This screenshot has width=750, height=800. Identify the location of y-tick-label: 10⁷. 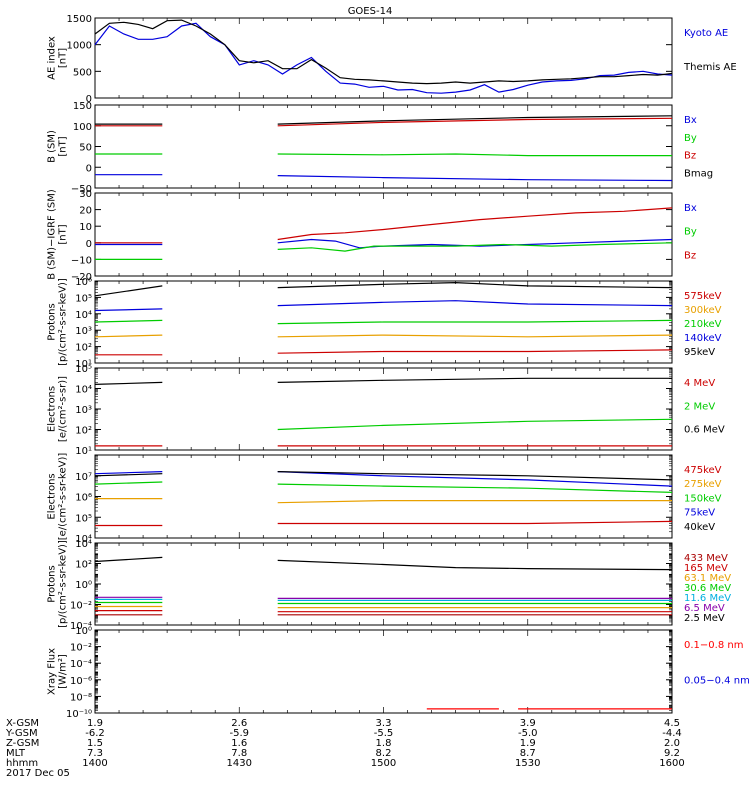
(83, 477).